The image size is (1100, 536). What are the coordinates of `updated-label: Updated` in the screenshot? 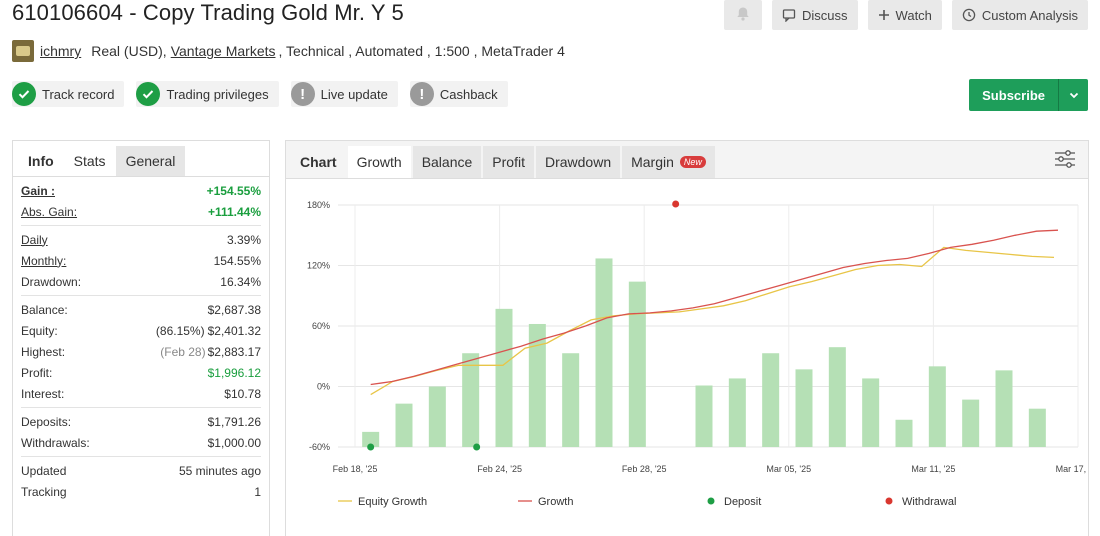 It's located at (44, 470).